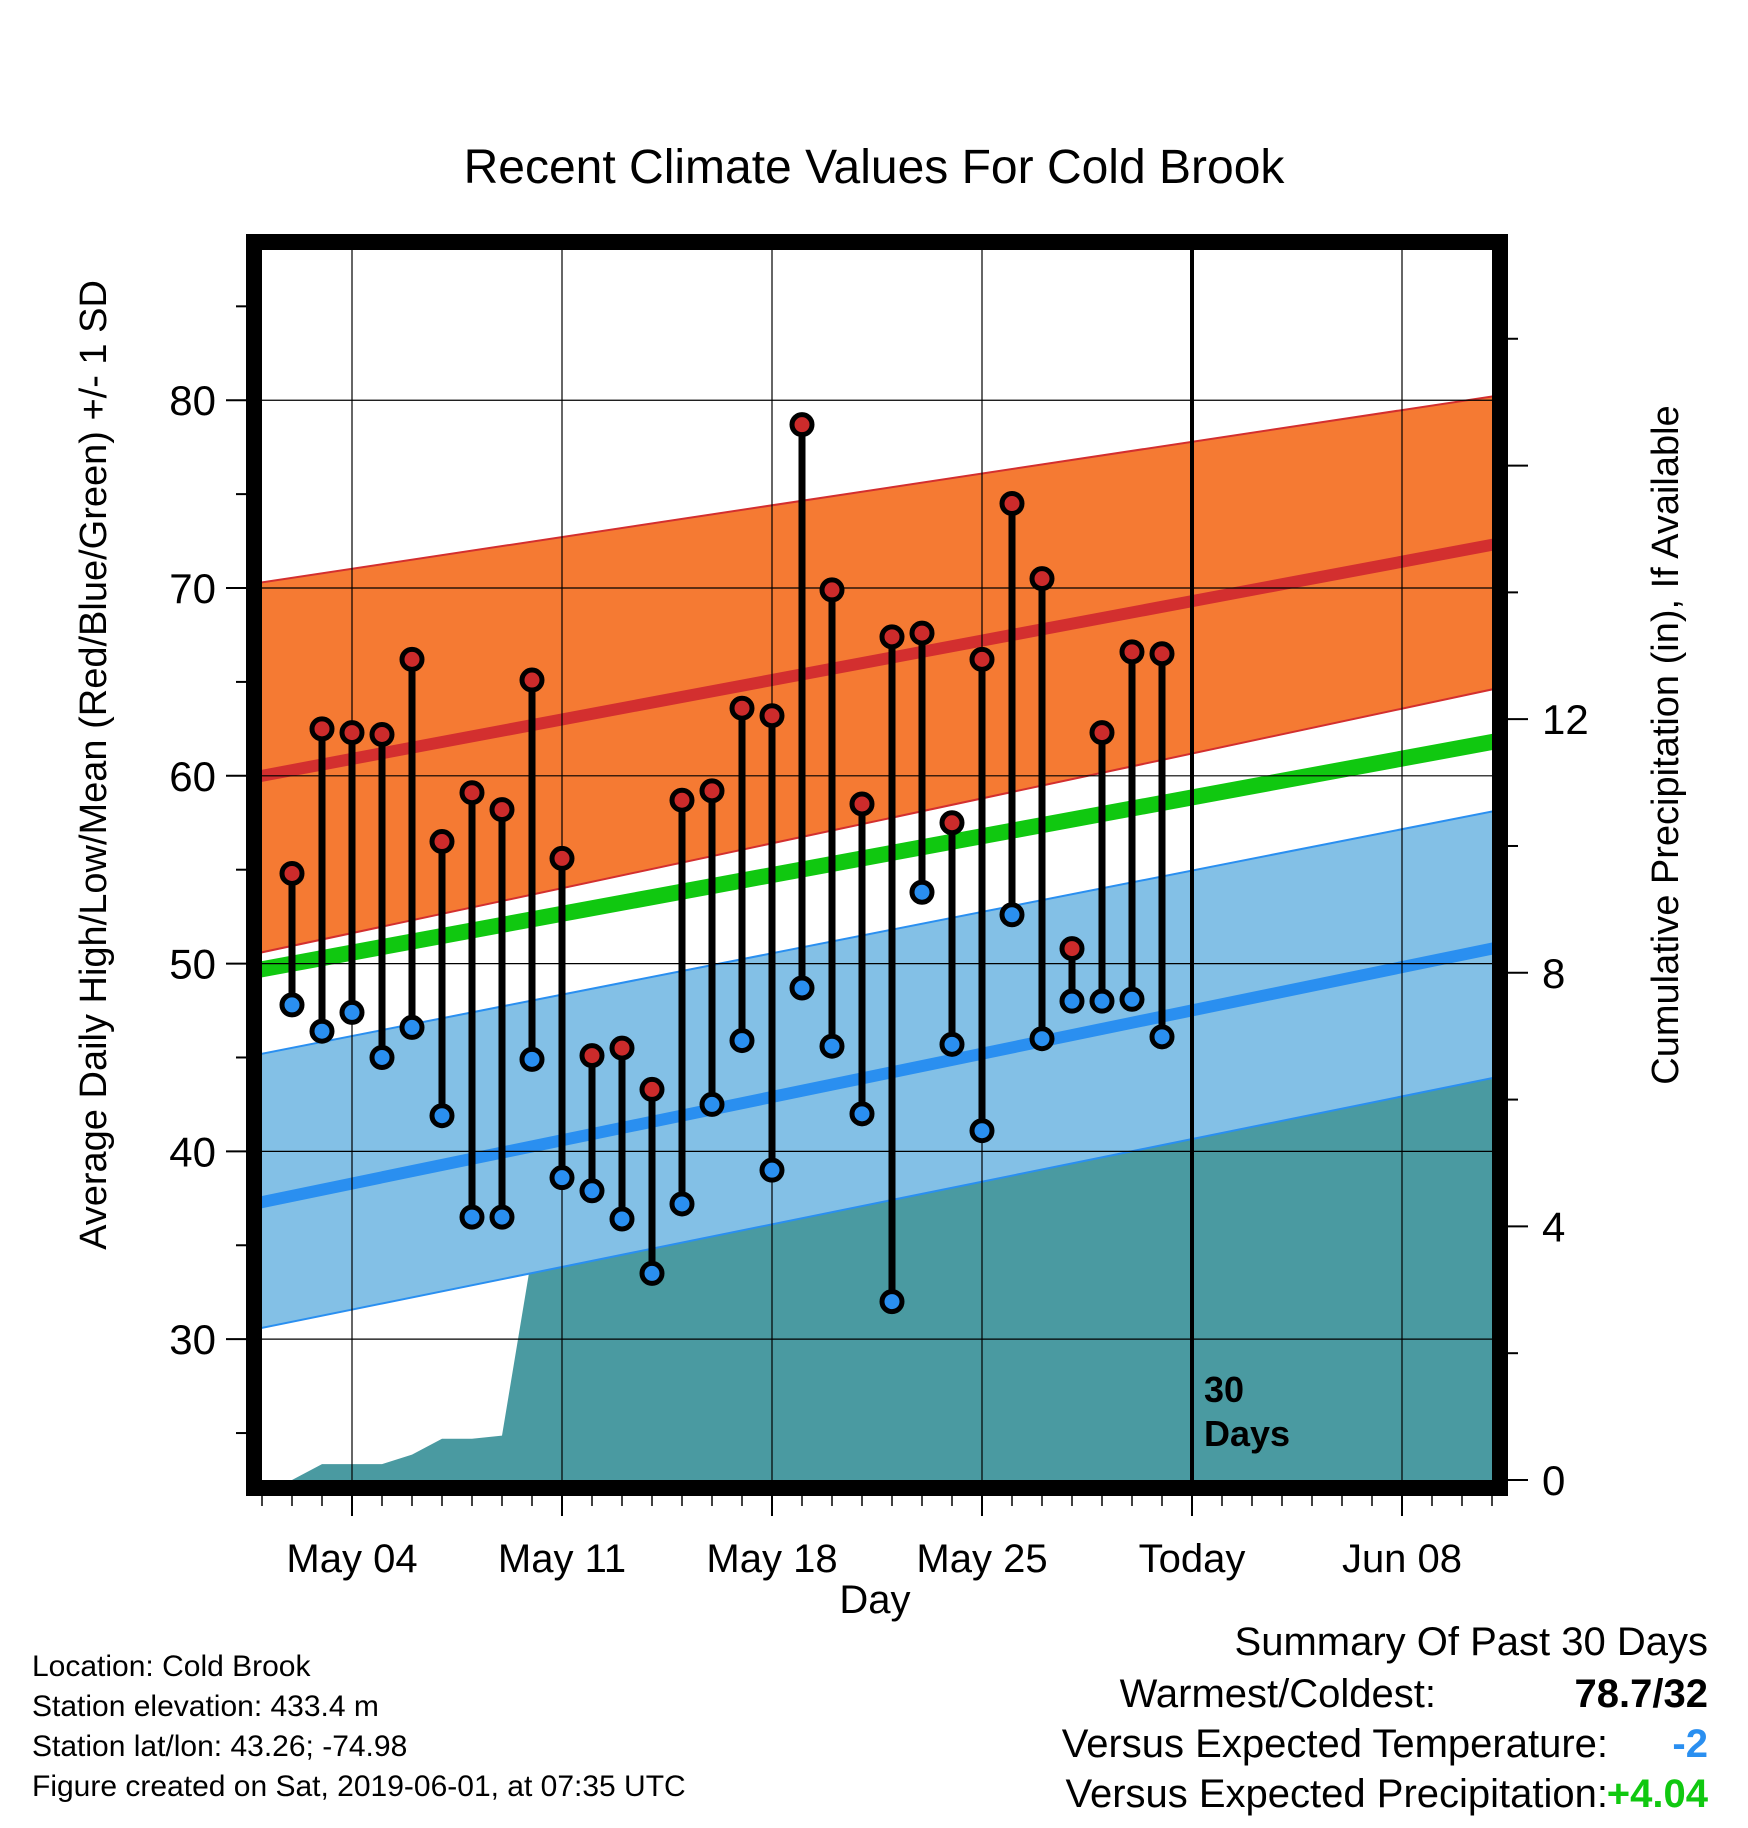 This screenshot has width=1748, height=1828. Describe the element at coordinates (1657, 1794) in the screenshot. I see `summary-precip-value: +4.04` at that location.